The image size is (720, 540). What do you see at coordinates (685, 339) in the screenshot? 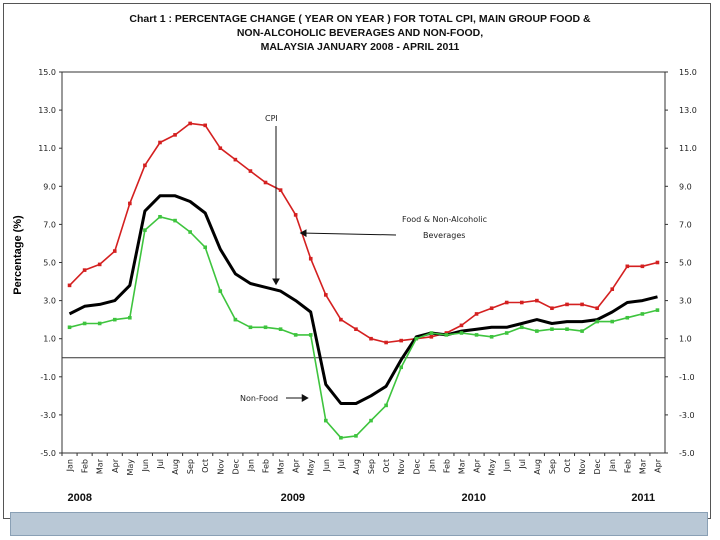
I see `y-tick-label-right: 1.0` at bounding box center [685, 339].